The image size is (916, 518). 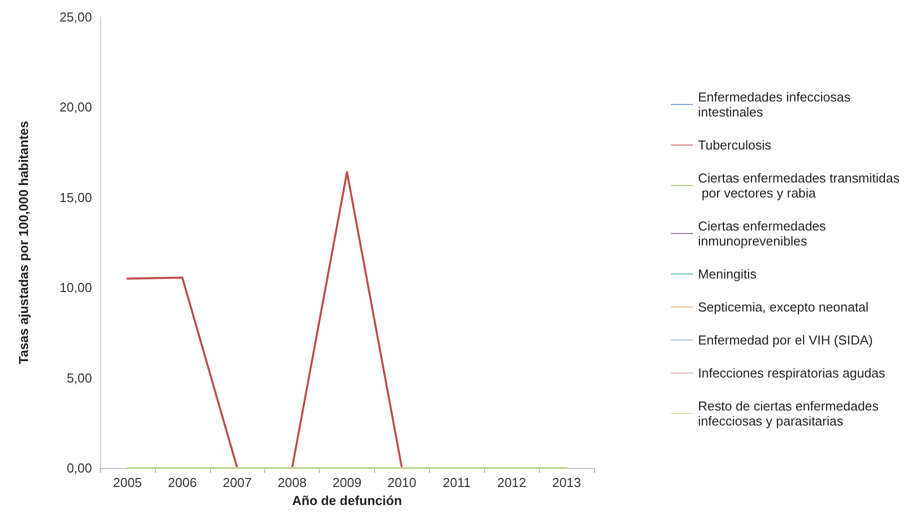 I want to click on x-tick-label: 2008, so click(x=292, y=482).